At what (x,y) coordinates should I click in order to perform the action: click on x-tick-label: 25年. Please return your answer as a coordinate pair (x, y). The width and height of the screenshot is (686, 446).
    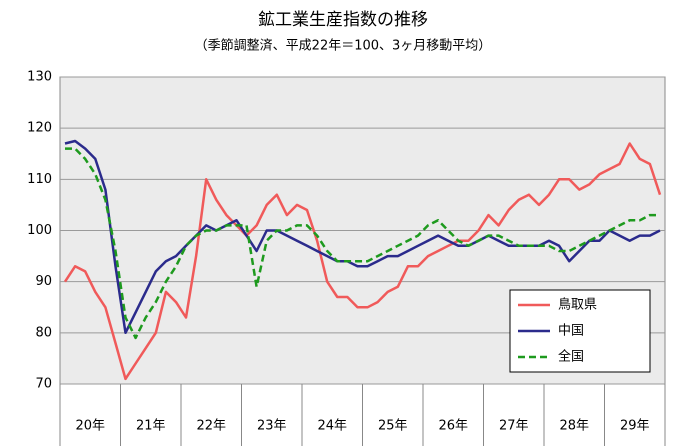
    Looking at the image, I should click on (393, 426).